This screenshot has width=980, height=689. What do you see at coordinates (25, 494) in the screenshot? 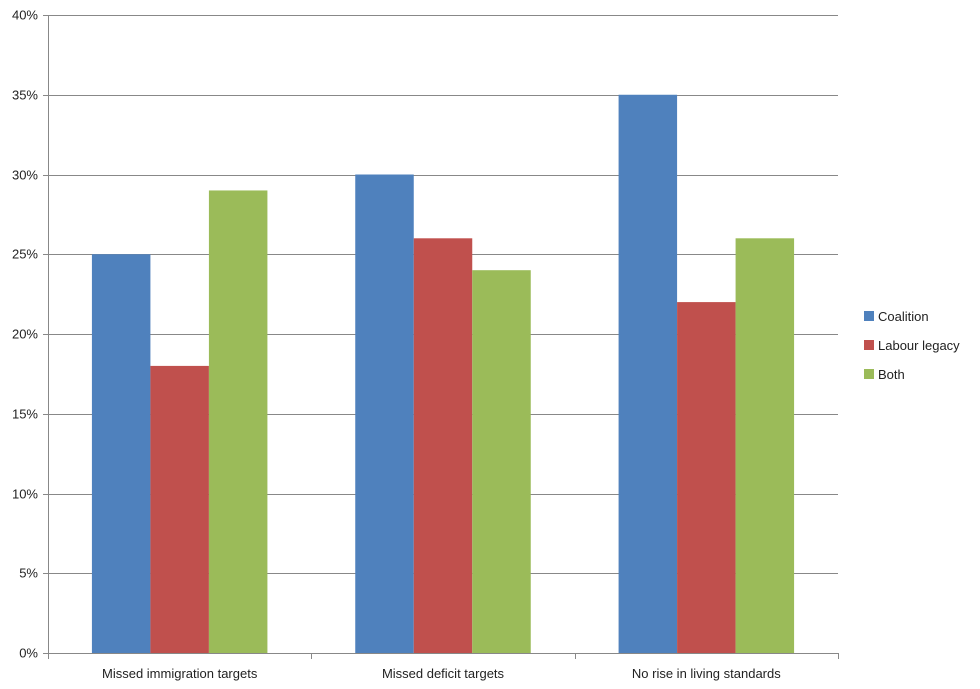
I see `y-tick-label: 10%` at bounding box center [25, 494].